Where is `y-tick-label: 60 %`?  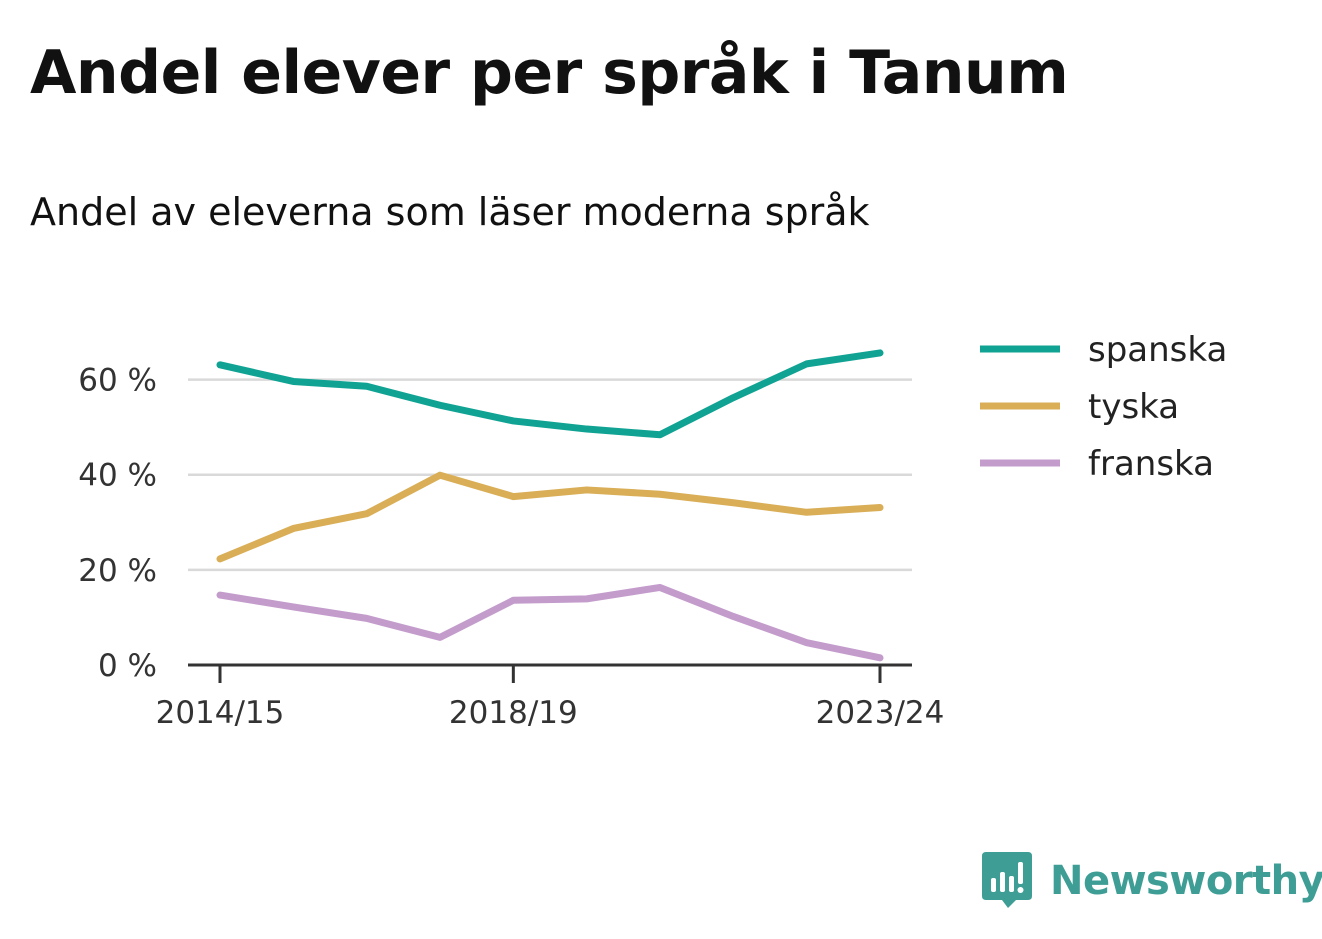
y-tick-label: 60 % is located at coordinates (117, 381).